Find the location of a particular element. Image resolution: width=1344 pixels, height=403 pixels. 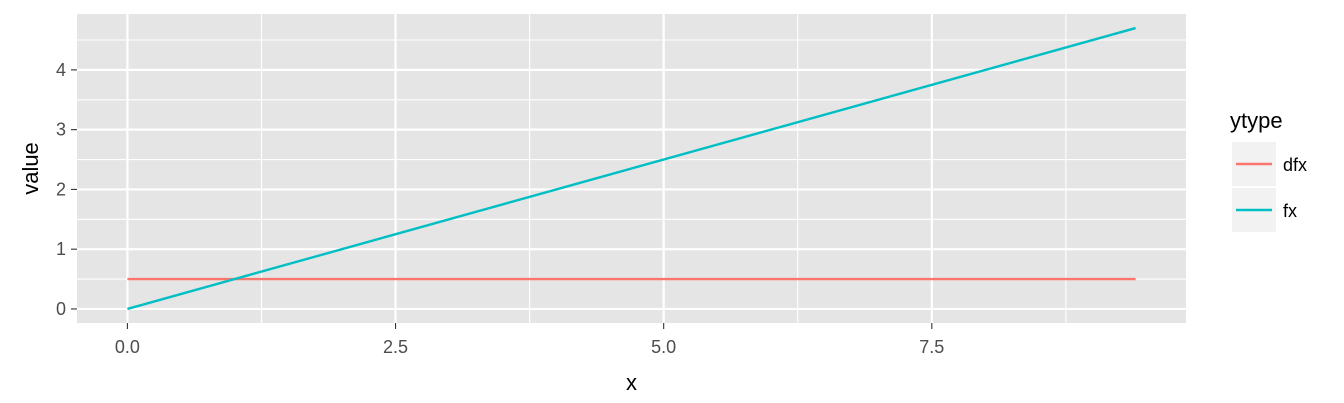

y-tick-label: 2 is located at coordinates (61, 189).